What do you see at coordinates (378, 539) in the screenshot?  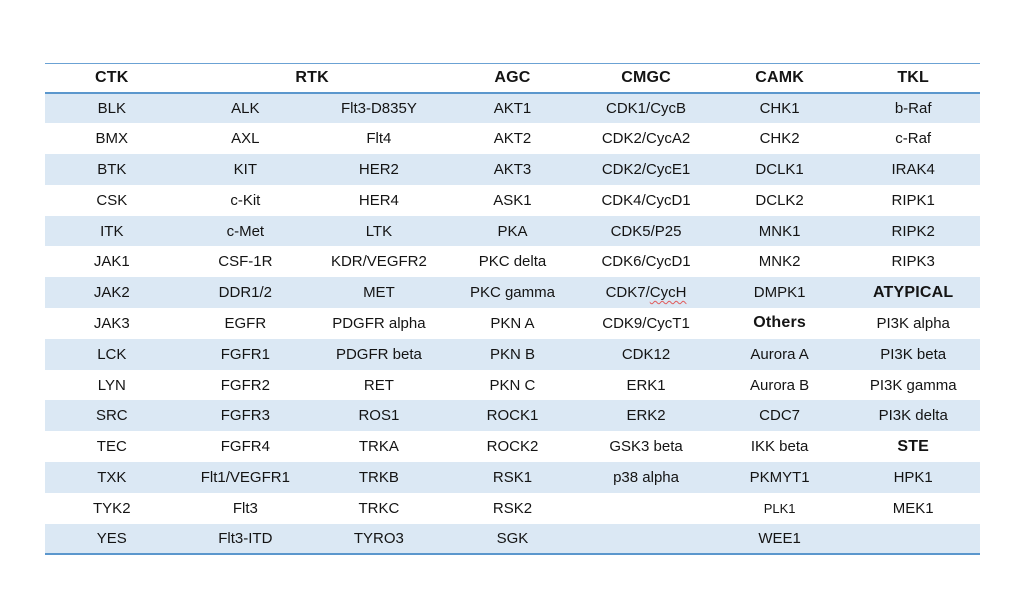 I see `kinase-cell: TYRO3` at bounding box center [378, 539].